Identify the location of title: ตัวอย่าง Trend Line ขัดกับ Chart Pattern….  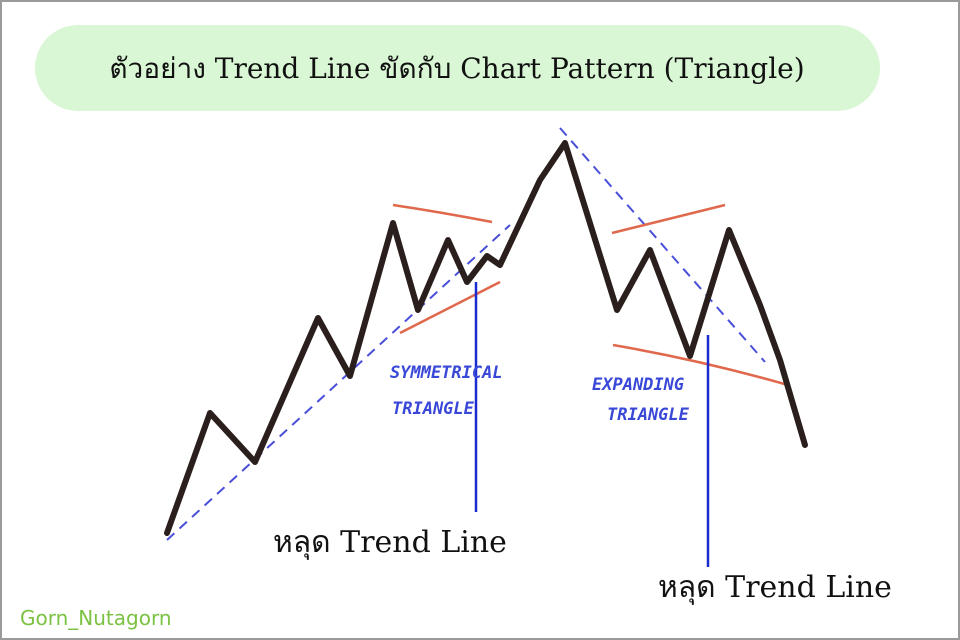
(456, 68).